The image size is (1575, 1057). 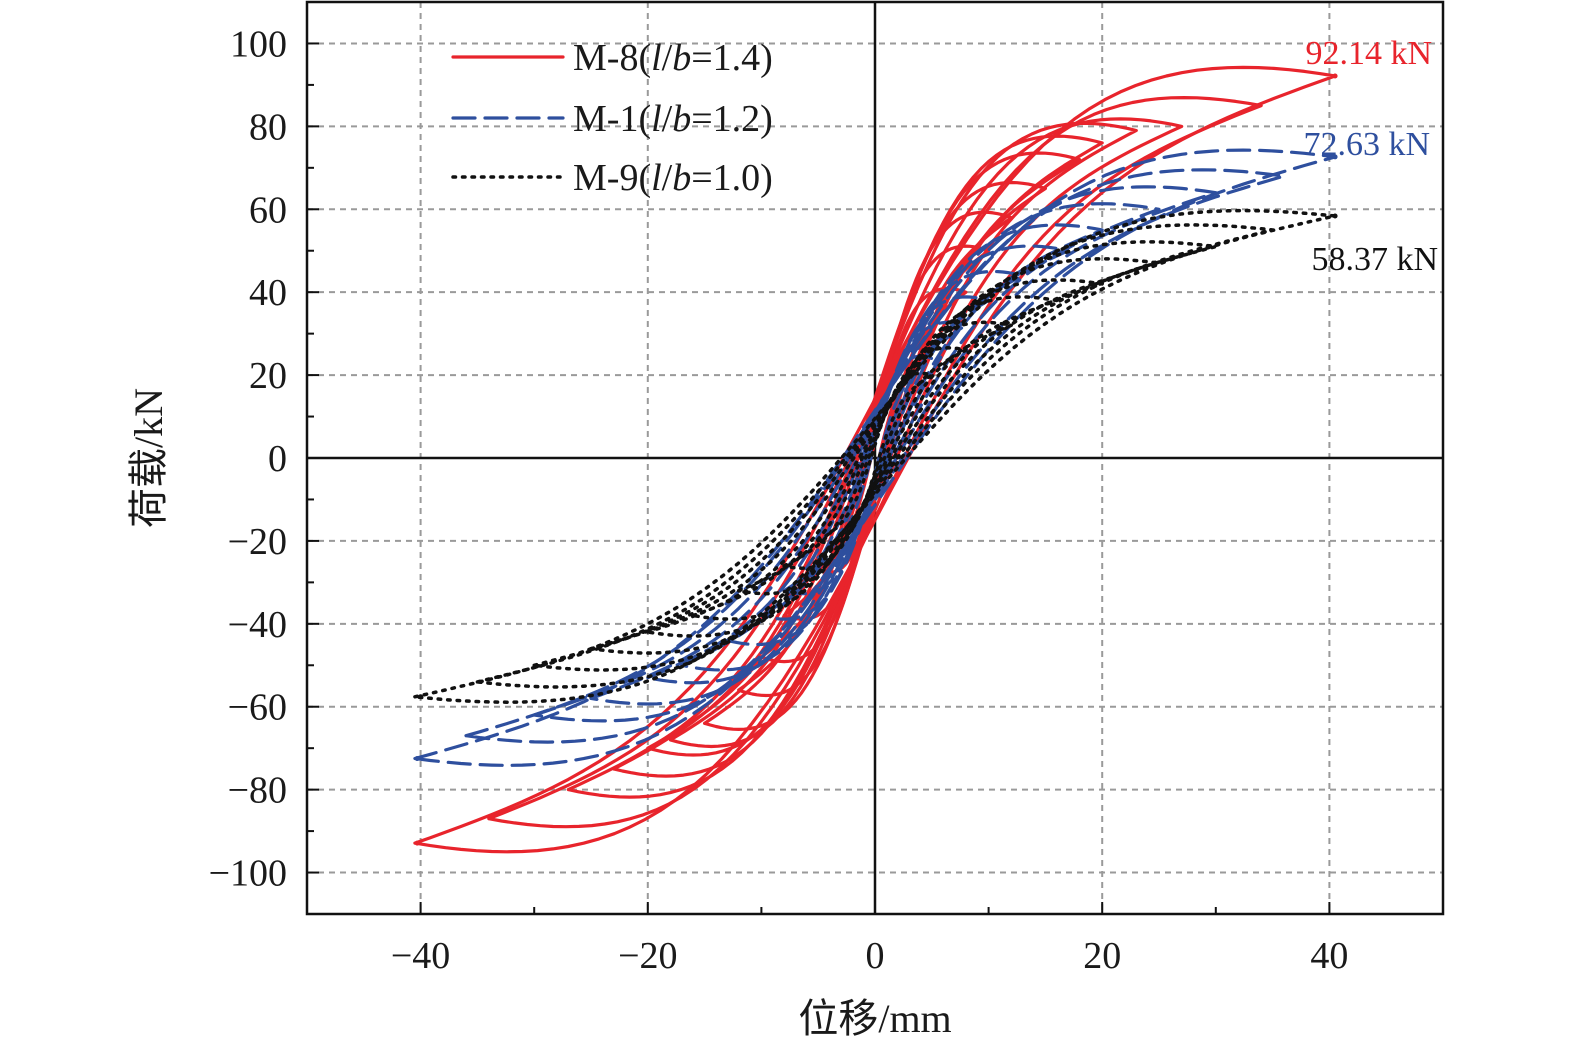 What do you see at coordinates (268, 127) in the screenshot?
I see `y-tick-label: 80` at bounding box center [268, 127].